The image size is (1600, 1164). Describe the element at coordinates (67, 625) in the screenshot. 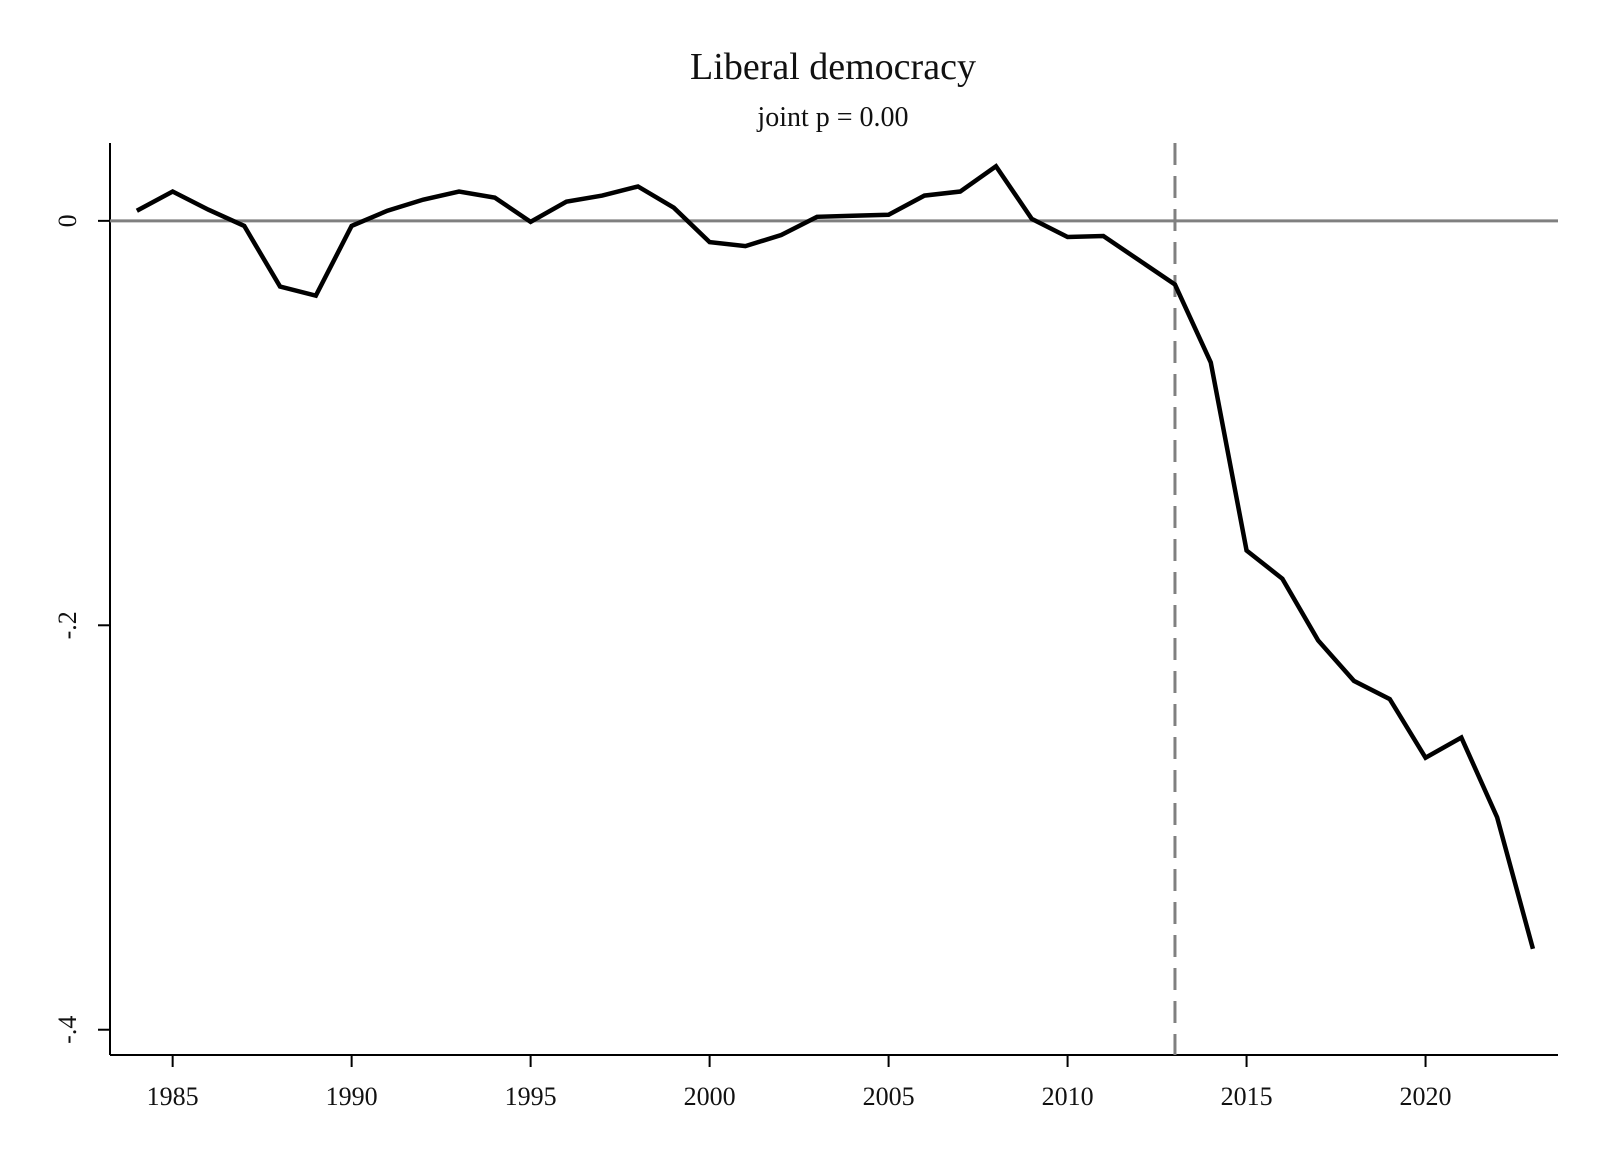

I see `y-tick-label: -.2` at that location.